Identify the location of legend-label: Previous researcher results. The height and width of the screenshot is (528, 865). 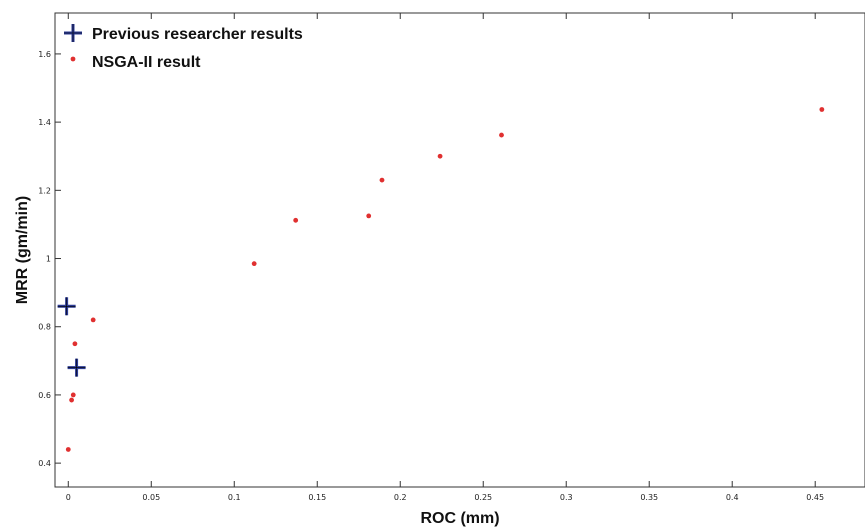
(197, 34).